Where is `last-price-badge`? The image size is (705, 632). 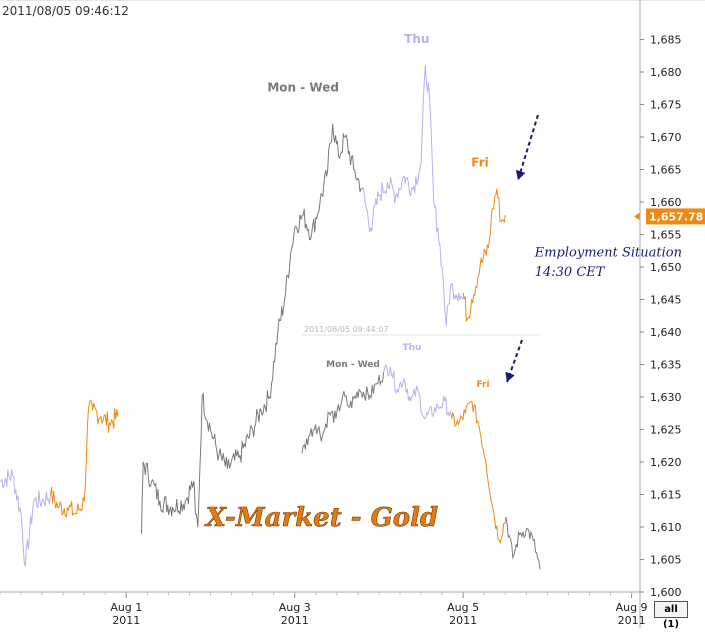 last-price-badge is located at coordinates (675, 216).